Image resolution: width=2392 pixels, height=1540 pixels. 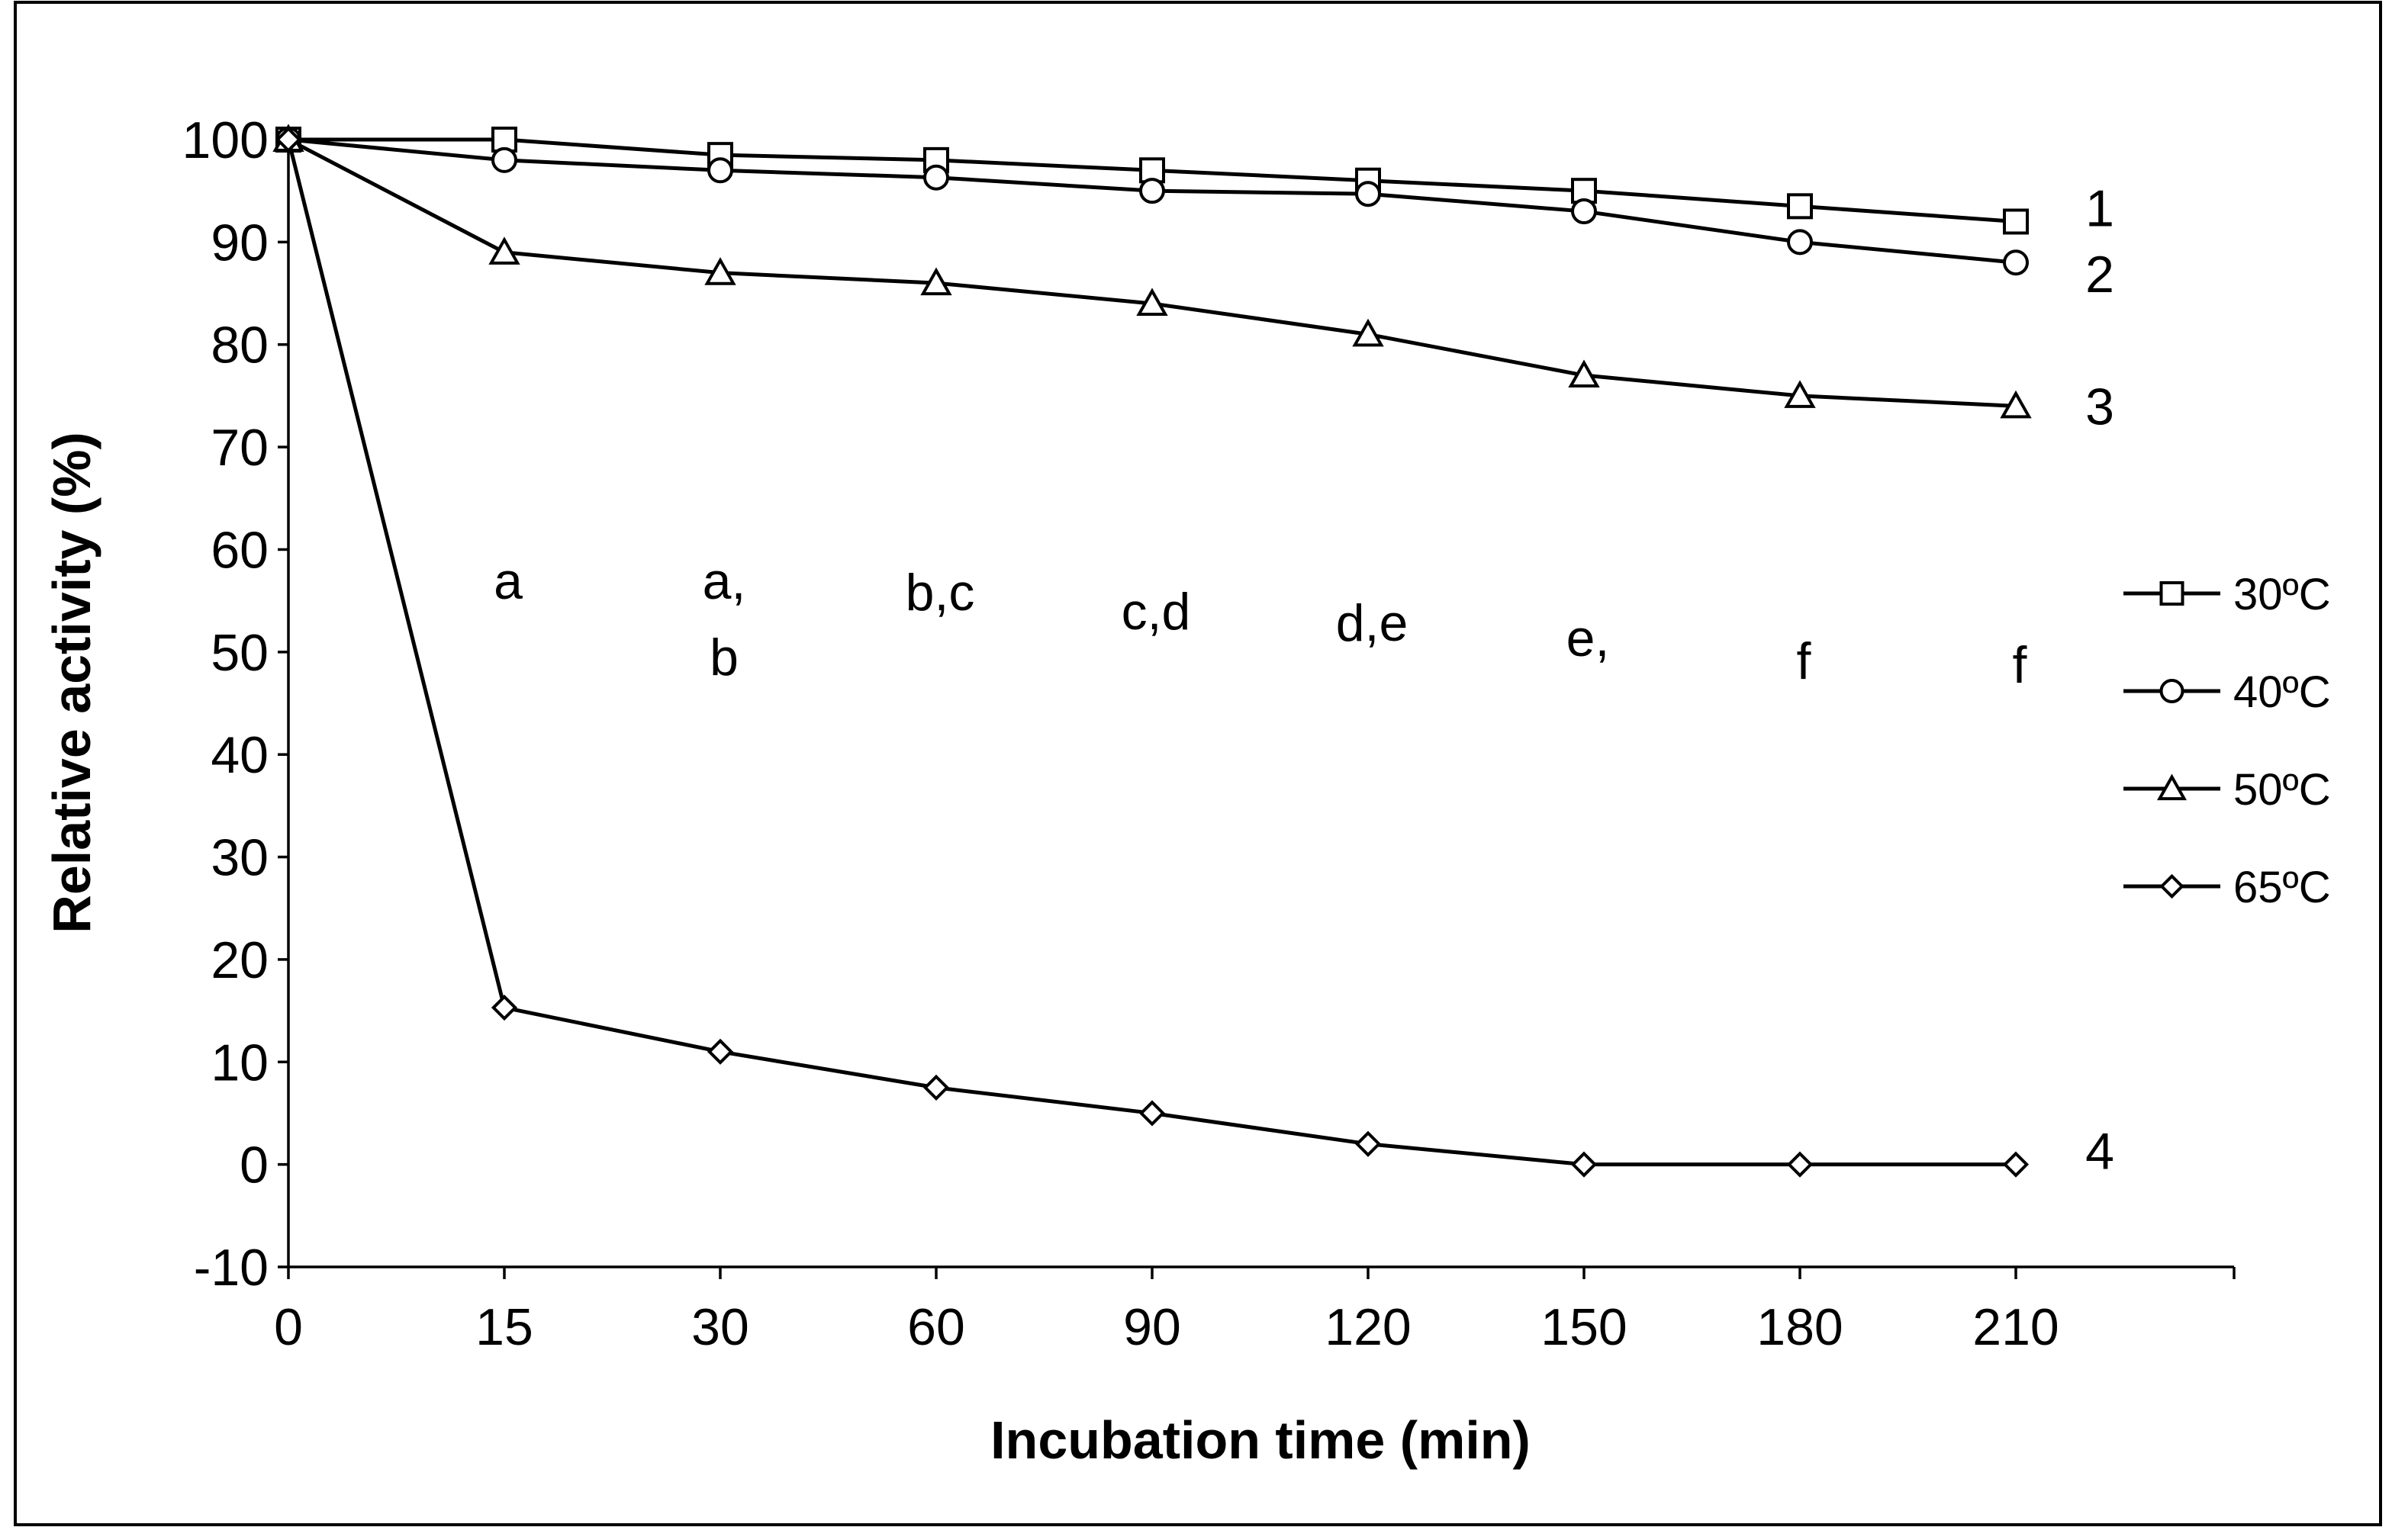 I want to click on x-tick-label: 180, so click(x=1799, y=1327).